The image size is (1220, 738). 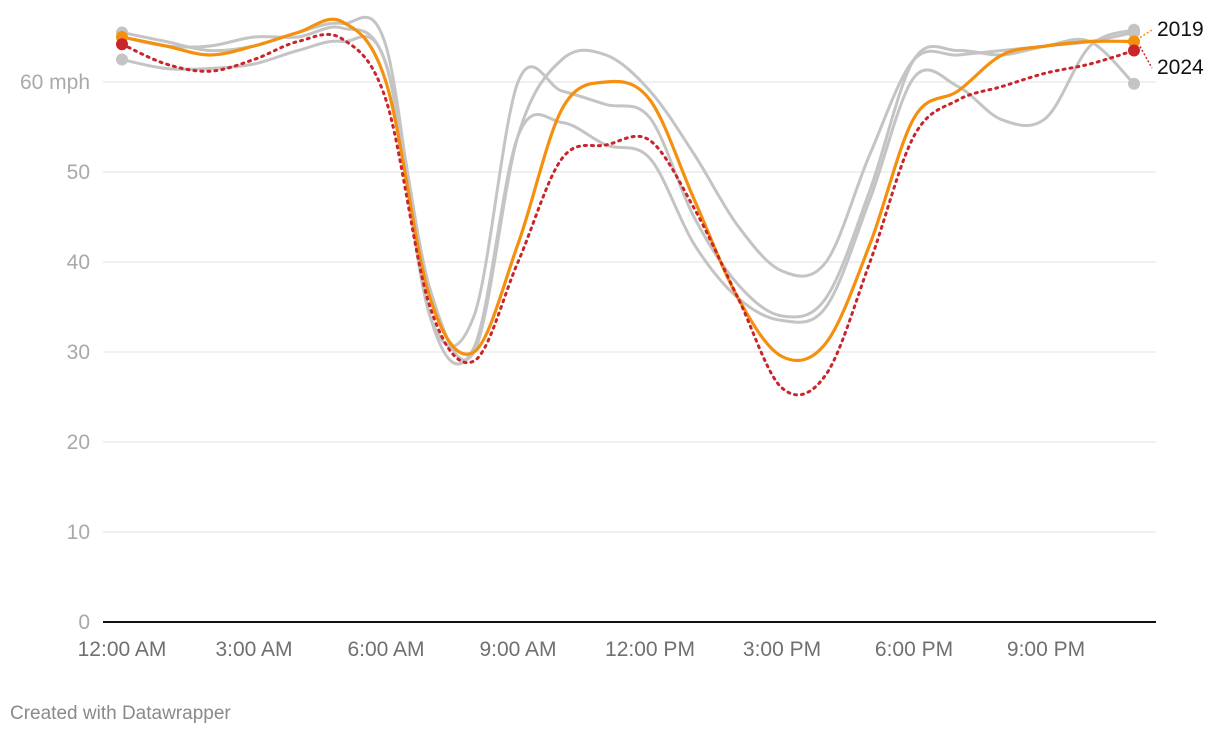 What do you see at coordinates (1134, 41) in the screenshot?
I see `end-marker-2019` at bounding box center [1134, 41].